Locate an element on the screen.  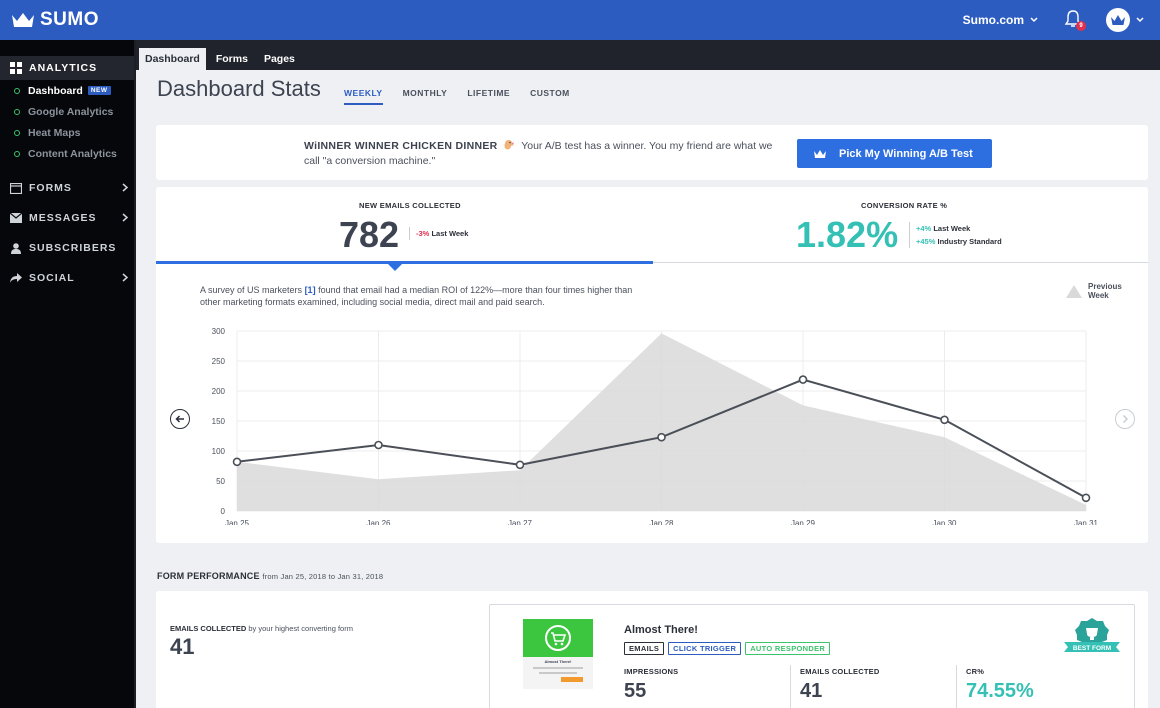
active-stat-caret is located at coordinates (395, 267).